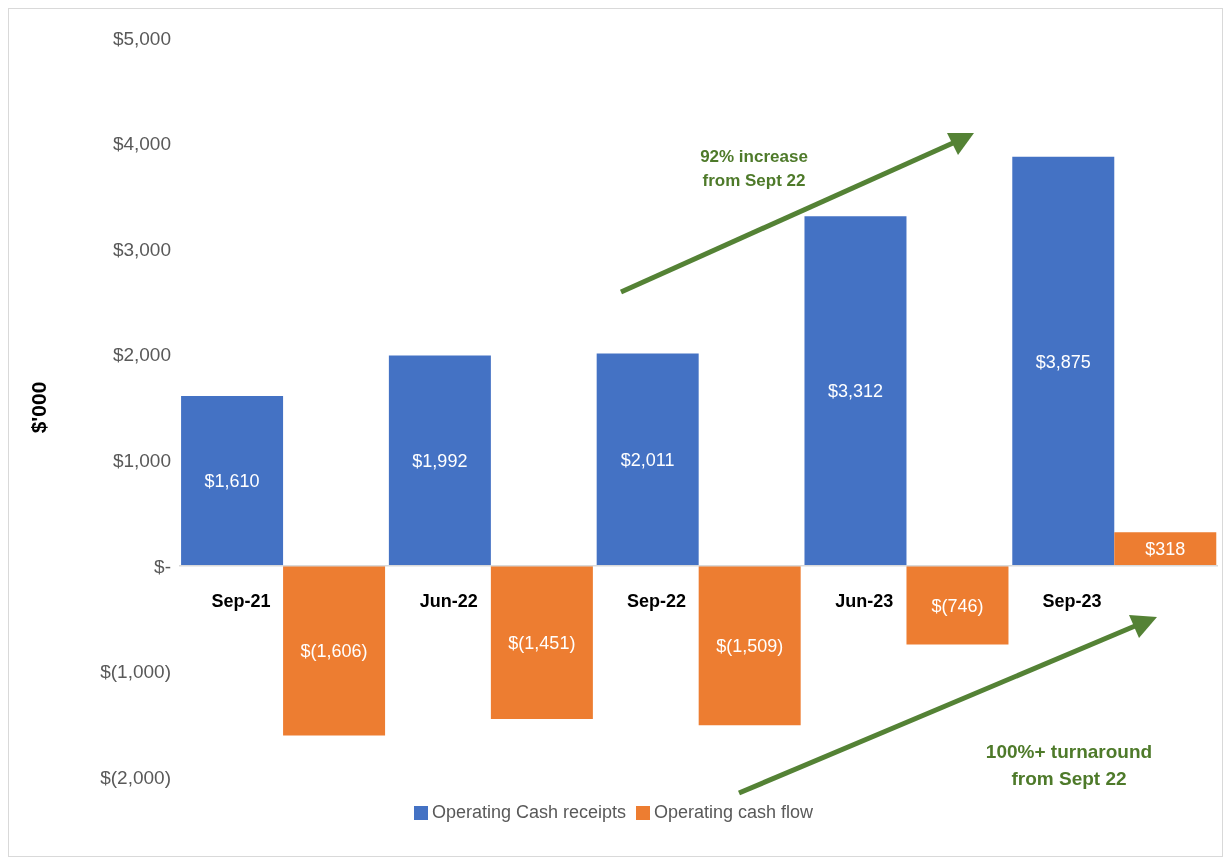  Describe the element at coordinates (448, 600) in the screenshot. I see `x-tick-label: Jun-22` at that location.